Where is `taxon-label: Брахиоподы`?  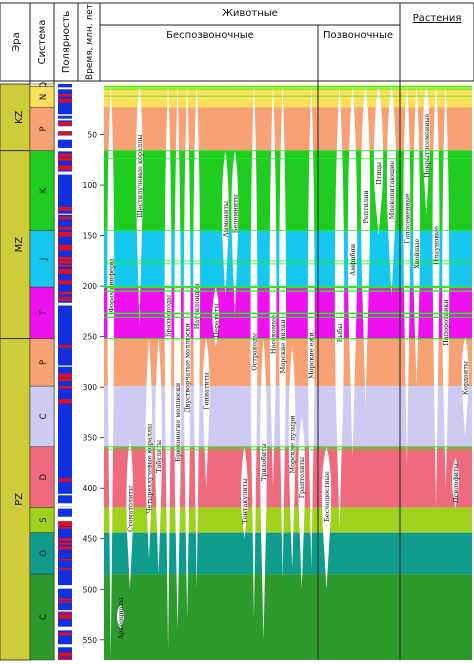 taxon-label: Брахиоподы is located at coordinates (169, 316).